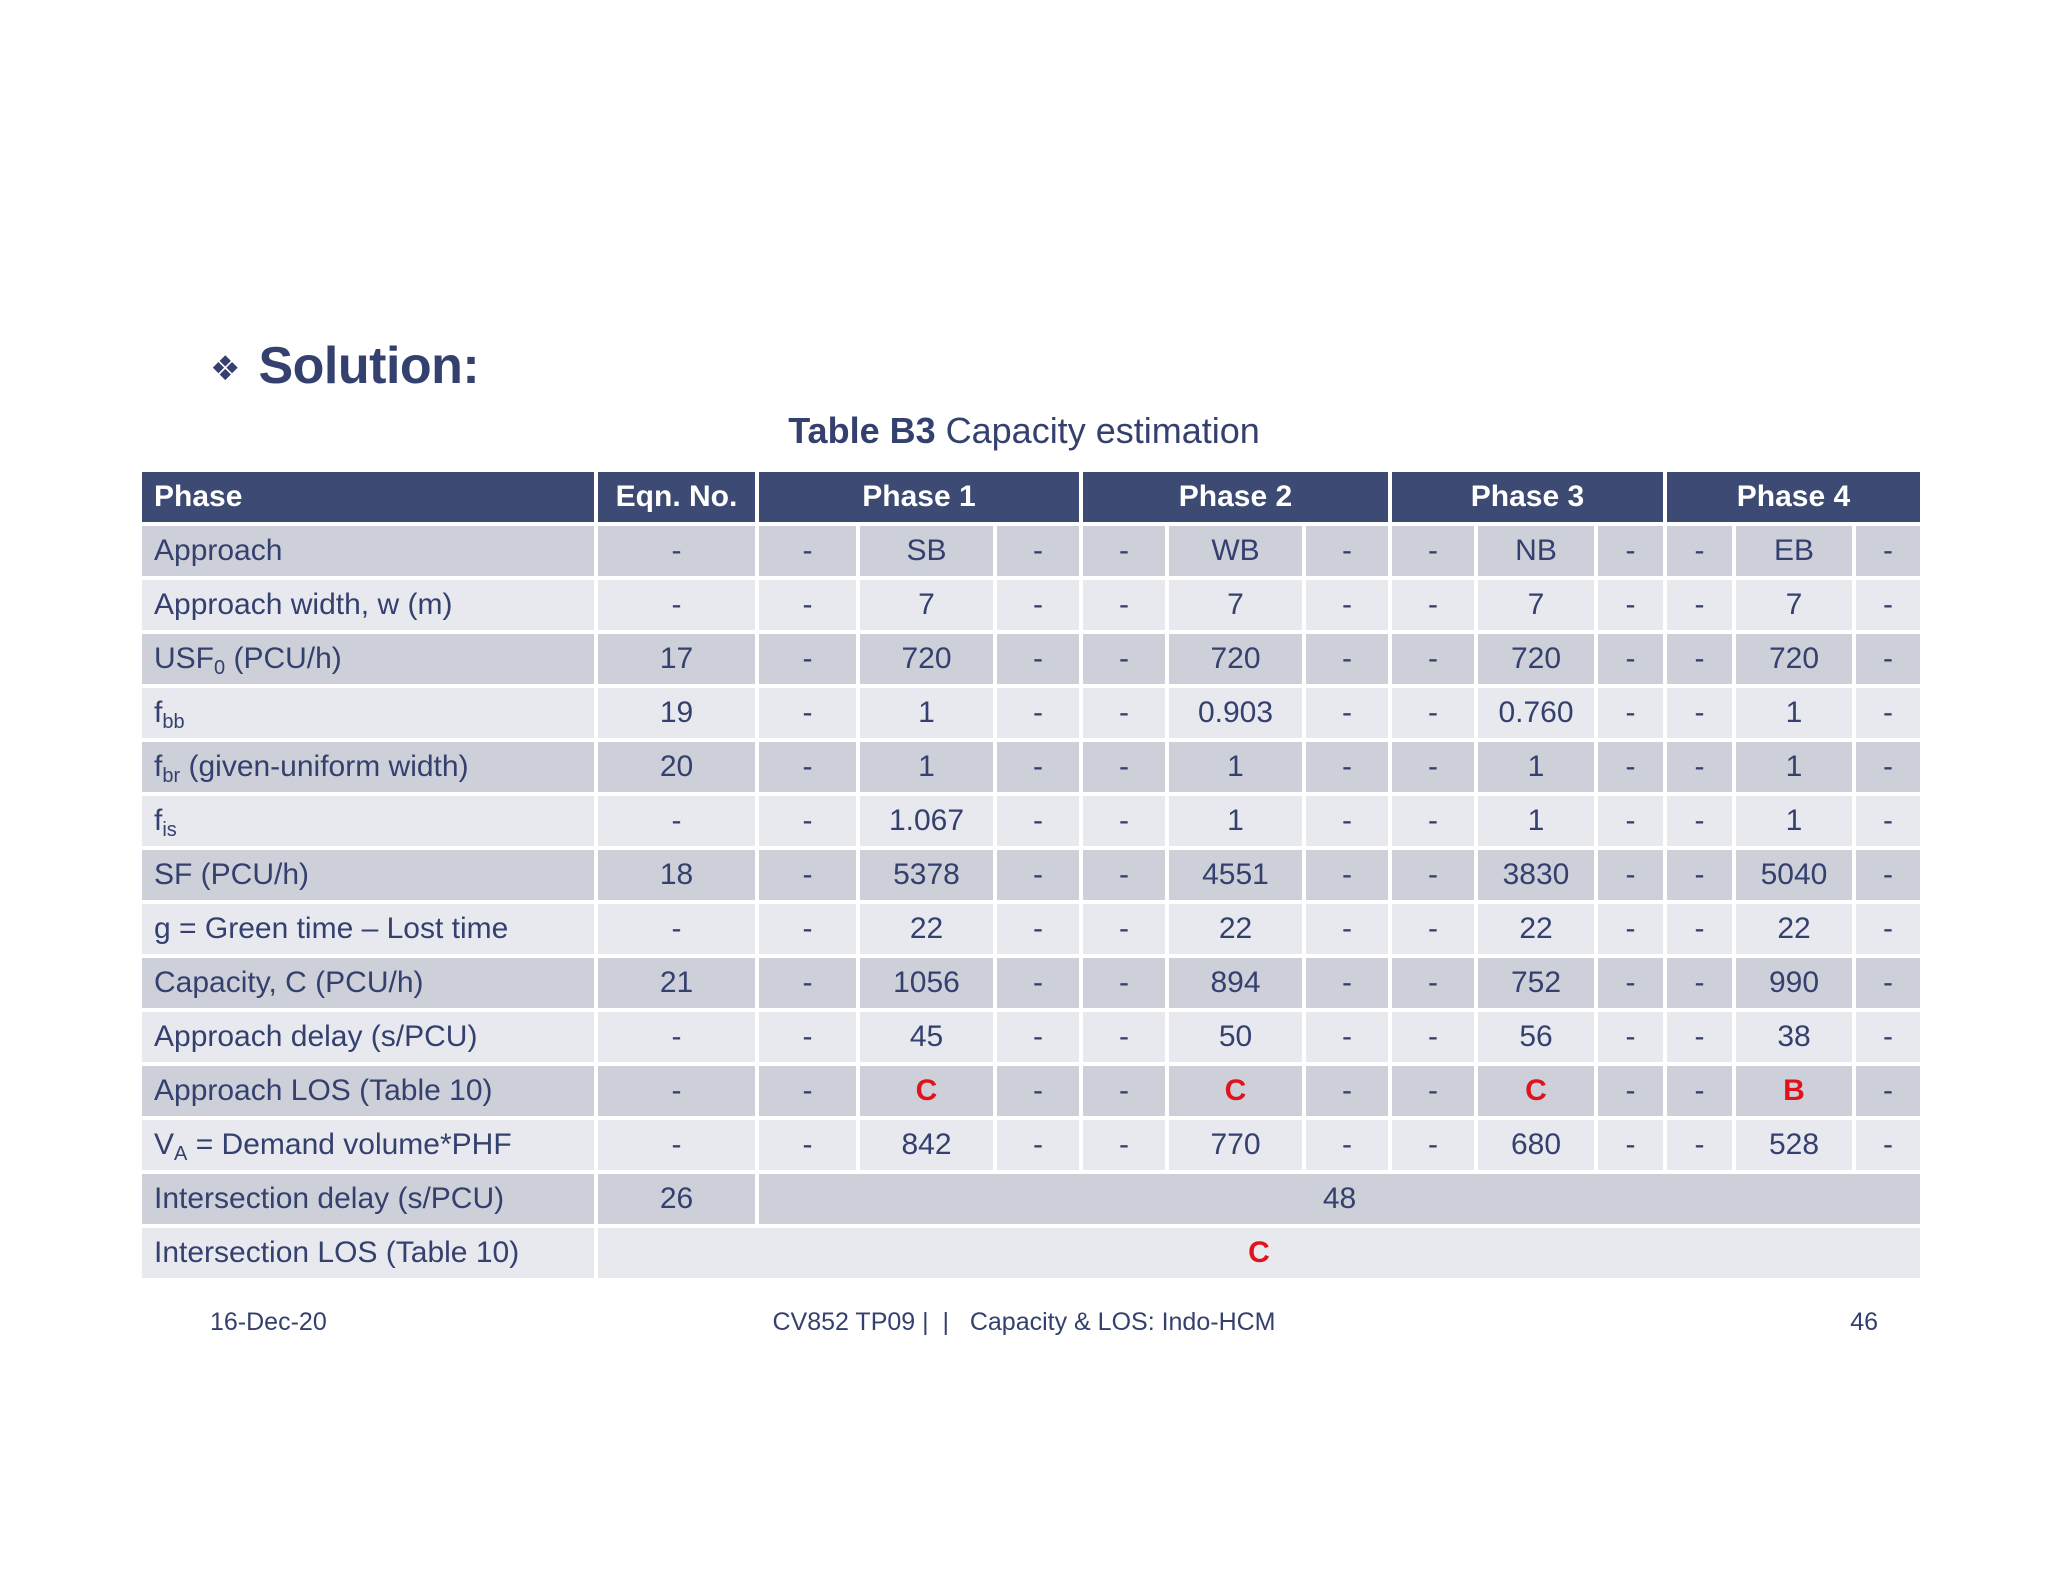 The image size is (2048, 1582). What do you see at coordinates (862, 430) in the screenshot?
I see `table-caption-number: Table B3` at bounding box center [862, 430].